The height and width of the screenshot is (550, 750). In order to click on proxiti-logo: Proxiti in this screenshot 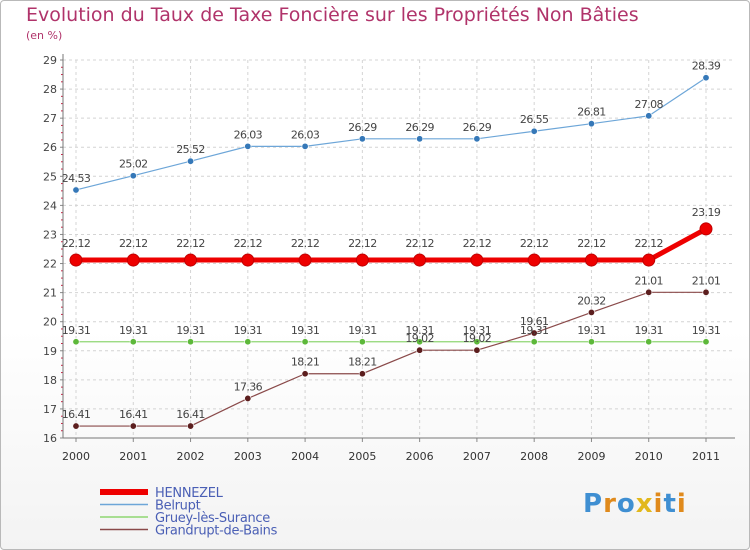, I will do `click(635, 504)`.